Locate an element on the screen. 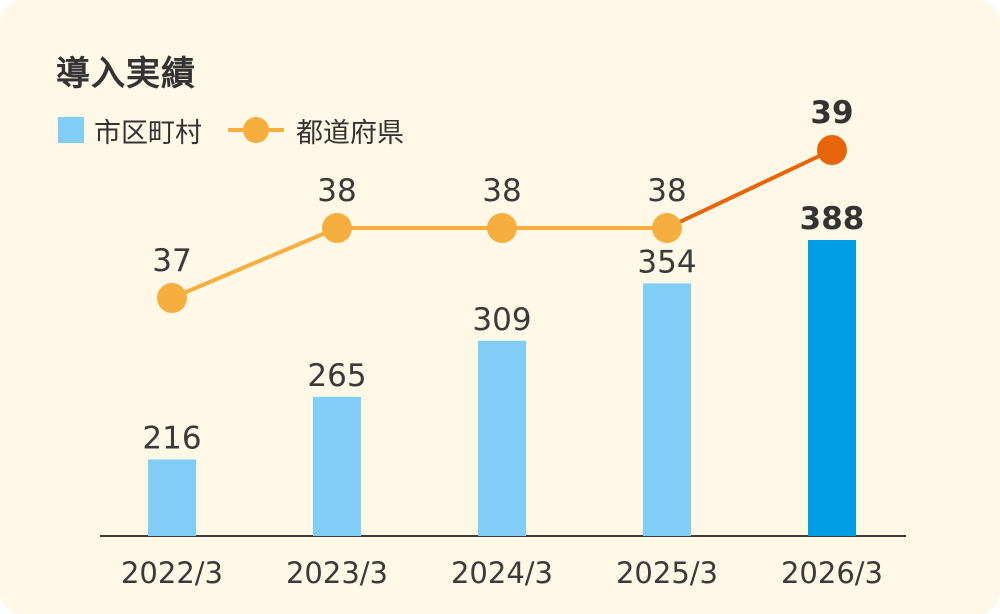  bar-value-label: 309 is located at coordinates (501, 320).